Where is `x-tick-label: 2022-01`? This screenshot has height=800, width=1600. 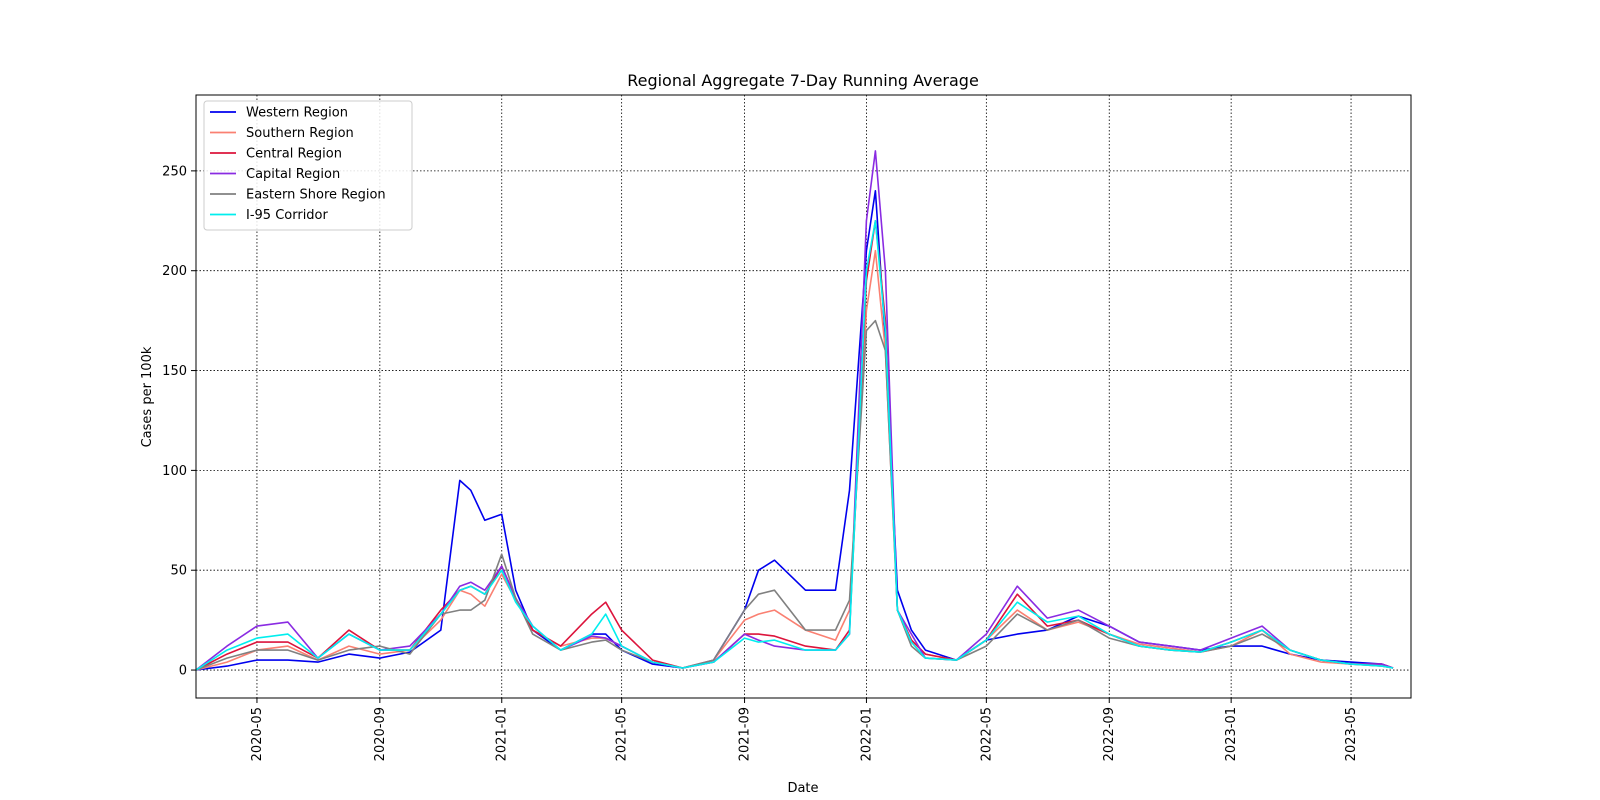
x-tick-label: 2022-01 is located at coordinates (866, 734).